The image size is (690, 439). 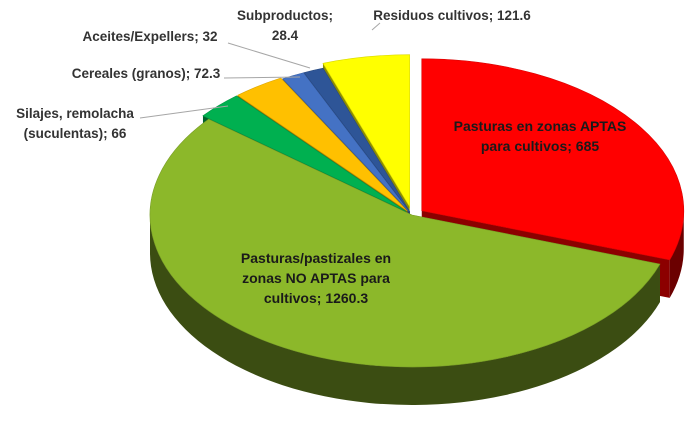 I want to click on data-label-5-line-1: 28.4, so click(x=285, y=35).